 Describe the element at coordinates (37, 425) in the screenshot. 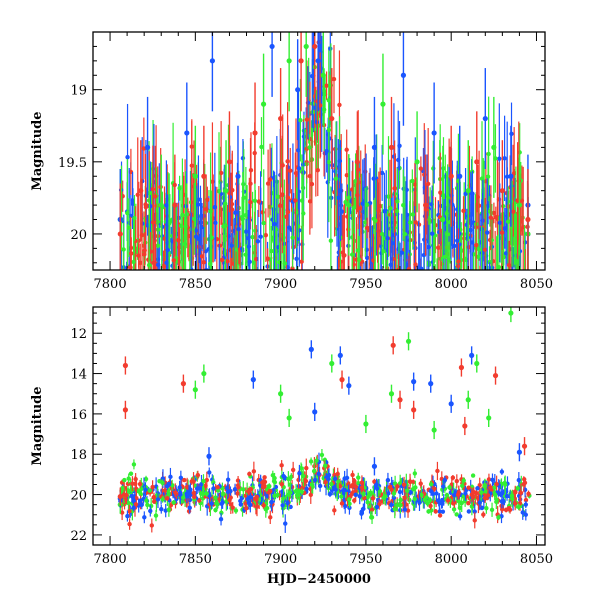

I see `bottom-y-axis-label: Magnitude` at that location.